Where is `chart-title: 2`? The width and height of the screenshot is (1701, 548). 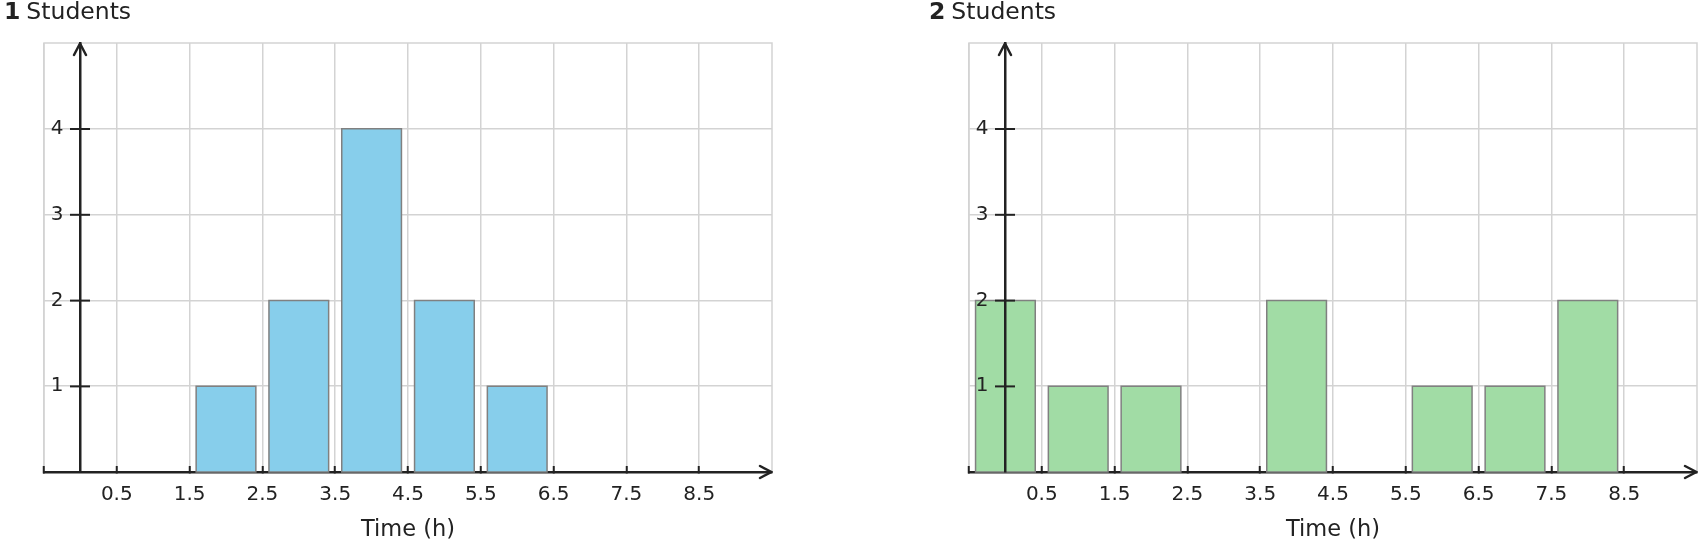 chart-title: 2 is located at coordinates (937, 12).